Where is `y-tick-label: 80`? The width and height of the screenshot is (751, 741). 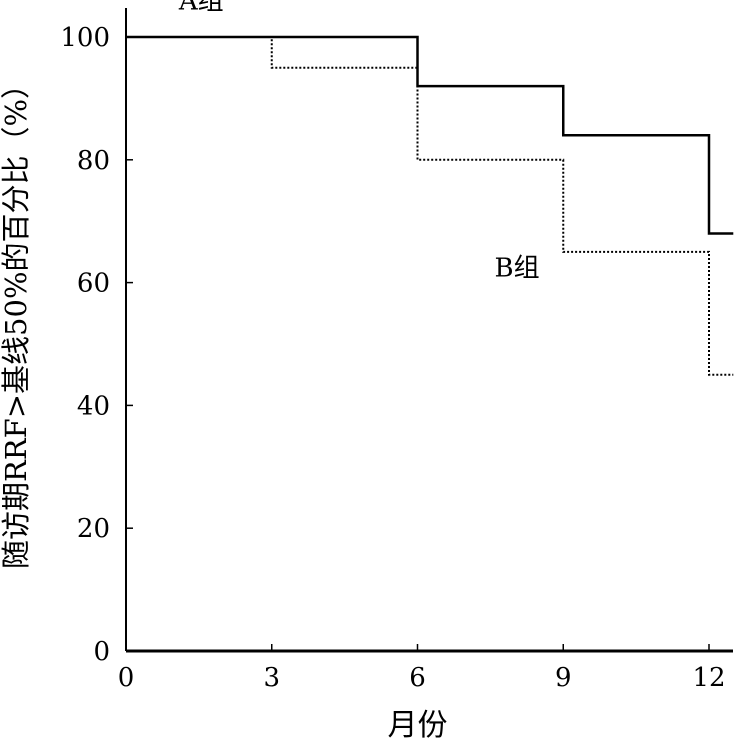 y-tick-label: 80 is located at coordinates (93, 161).